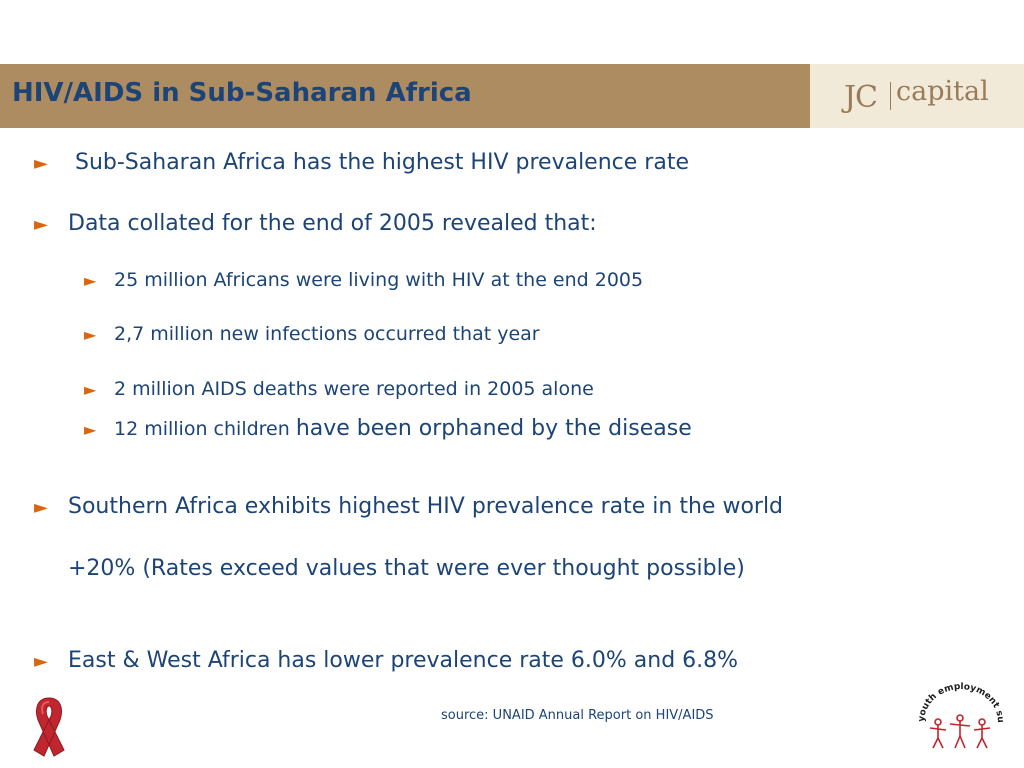  I want to click on sub-bullet-text-start: 12 million children, so click(205, 429).